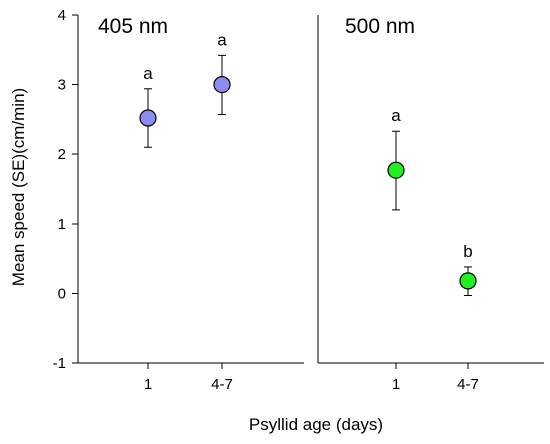  What do you see at coordinates (185, 89) in the screenshot?
I see `panel-405nm-points: aa` at bounding box center [185, 89].